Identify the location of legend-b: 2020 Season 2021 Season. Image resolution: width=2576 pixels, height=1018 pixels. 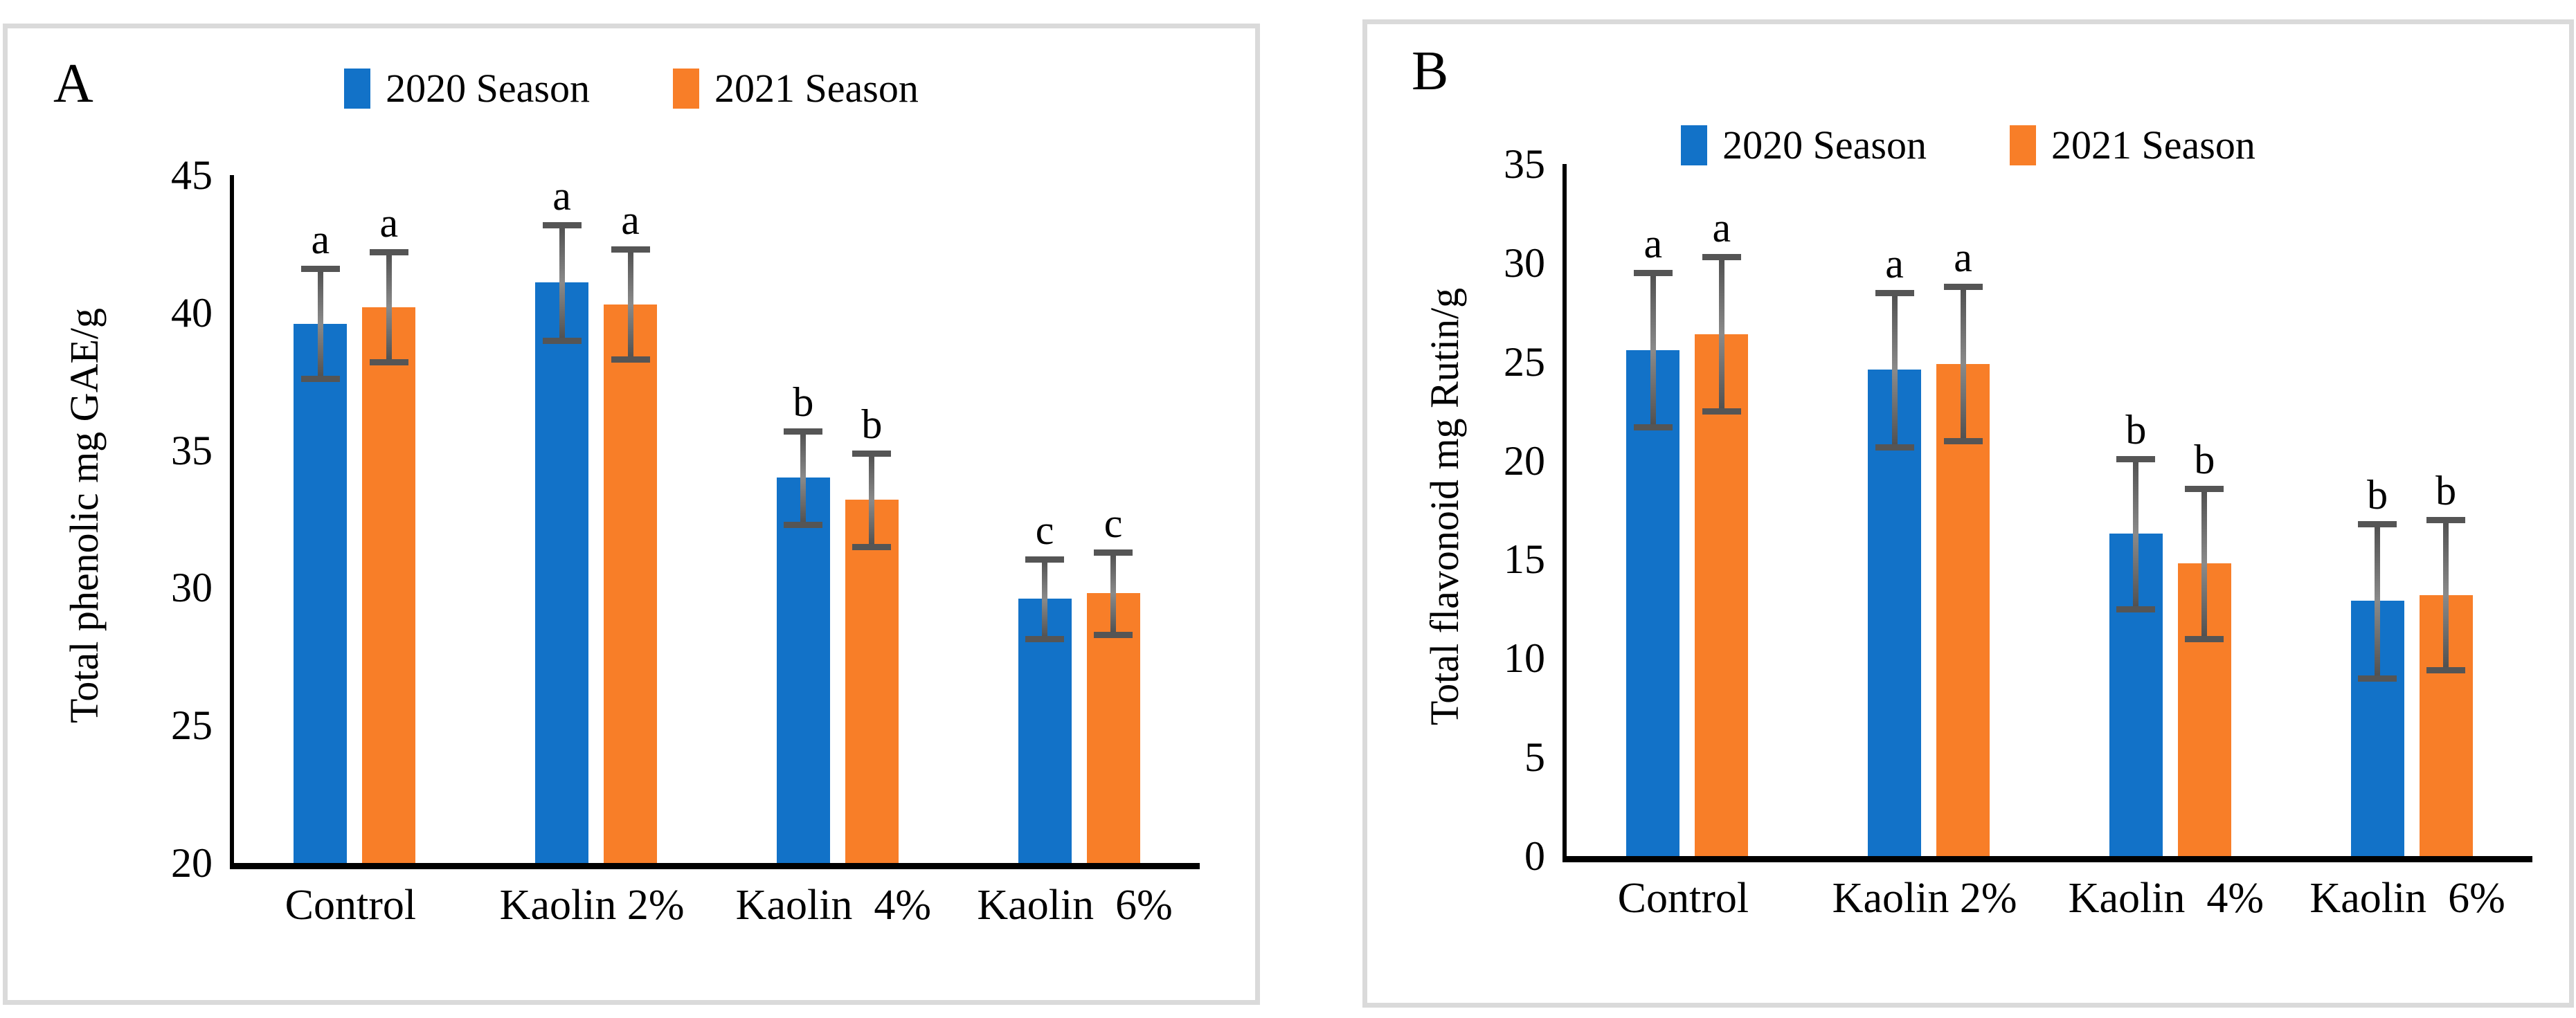
(1968, 145).